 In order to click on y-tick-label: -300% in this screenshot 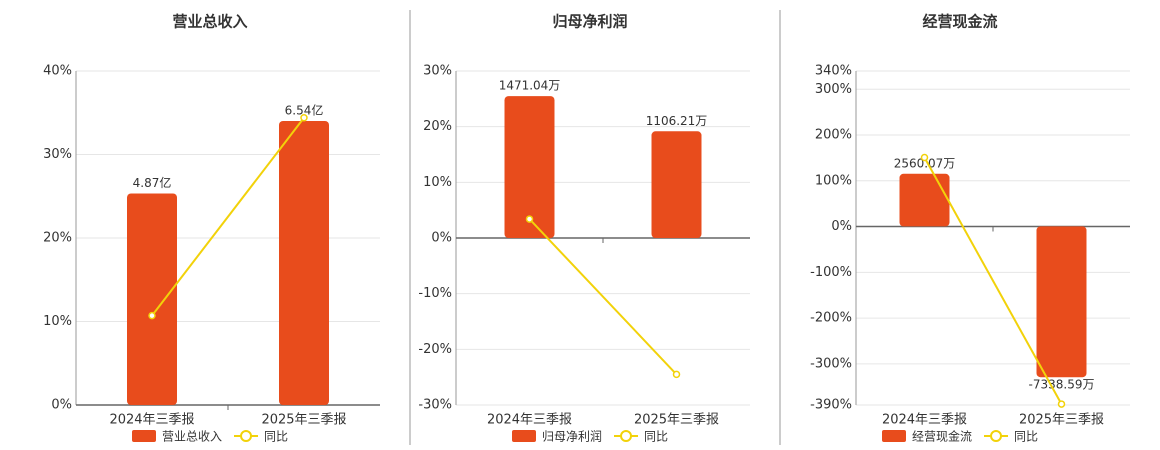, I will do `click(831, 363)`.